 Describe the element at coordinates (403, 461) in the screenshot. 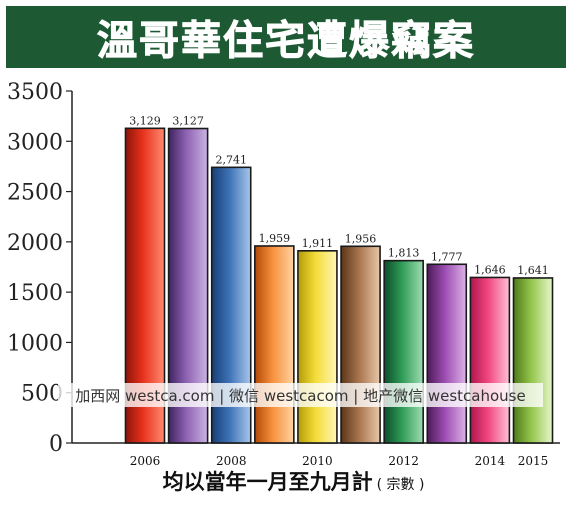

I see `x-tick-label-2012: 2012` at that location.